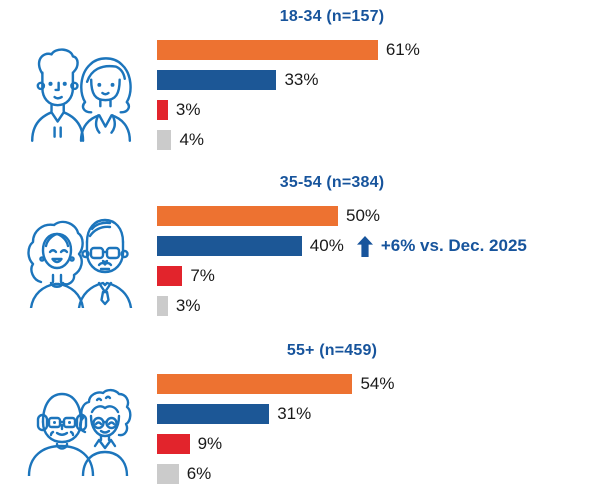 Image resolution: width=600 pixels, height=495 pixels. Describe the element at coordinates (402, 49) in the screenshot. I see `bar-value-label: 61%` at that location.